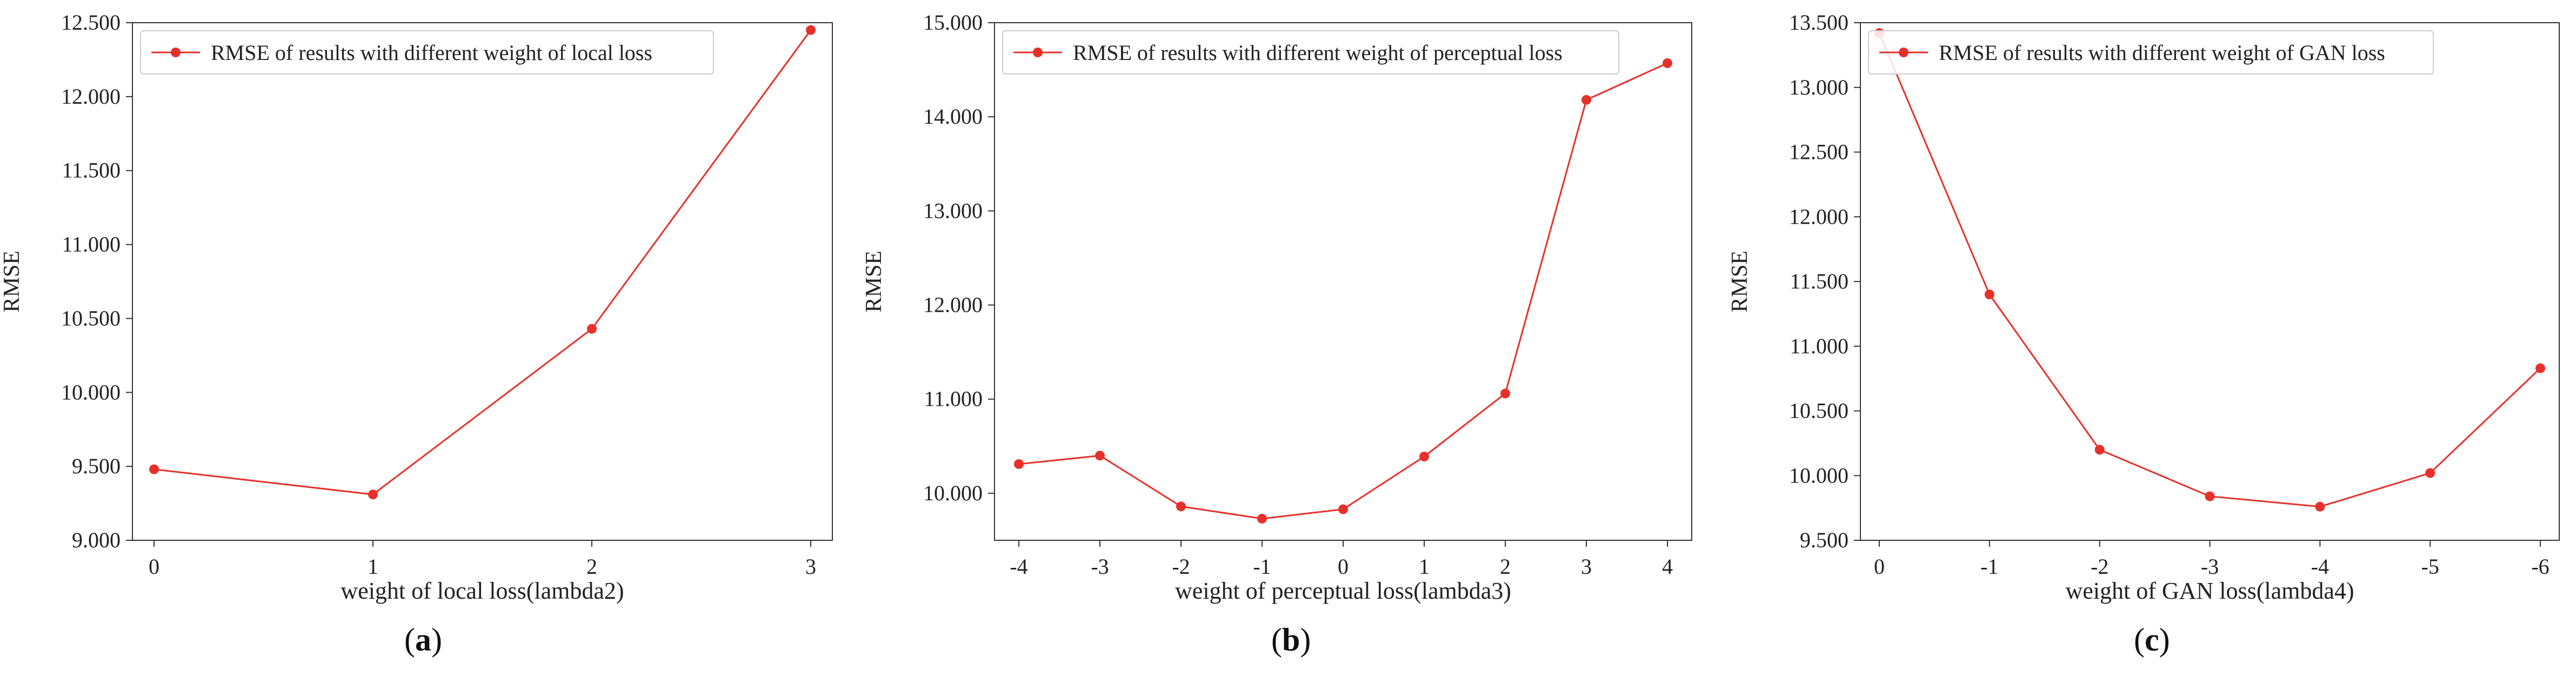  What do you see at coordinates (2152, 640) in the screenshot?
I see `panel-label-c: (c)` at bounding box center [2152, 640].